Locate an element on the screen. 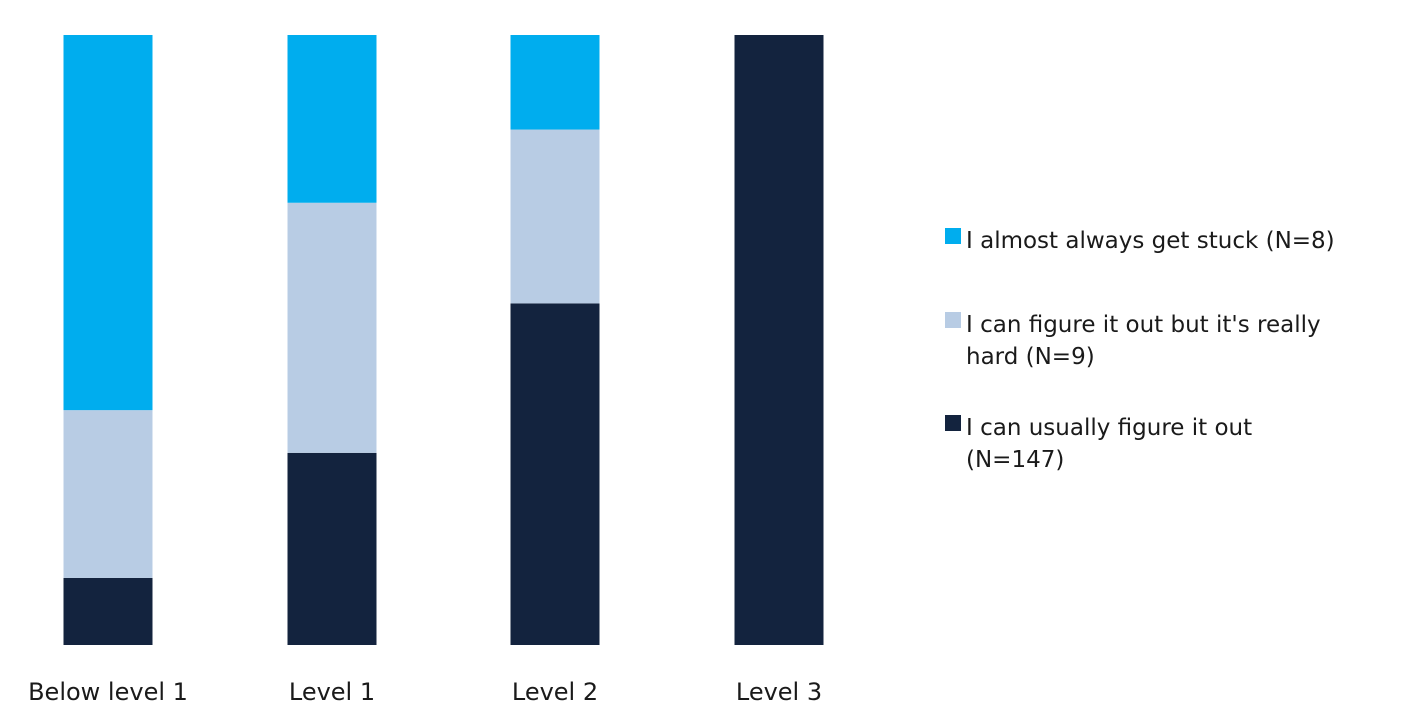 The height and width of the screenshot is (705, 1424). legend-label-3: I can usually figure it out (N=147) is located at coordinates (1109, 444).